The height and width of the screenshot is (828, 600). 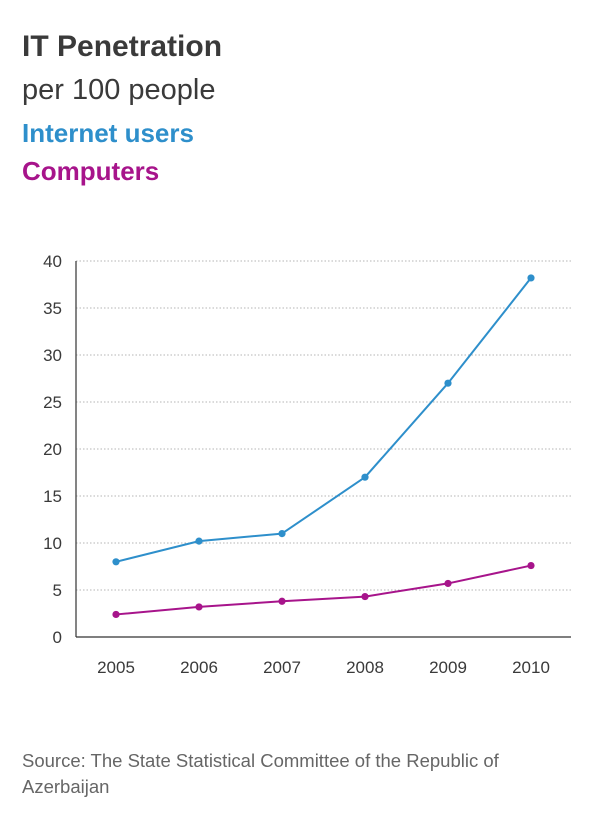 I want to click on data-point-internet-users-2008, so click(x=365, y=477).